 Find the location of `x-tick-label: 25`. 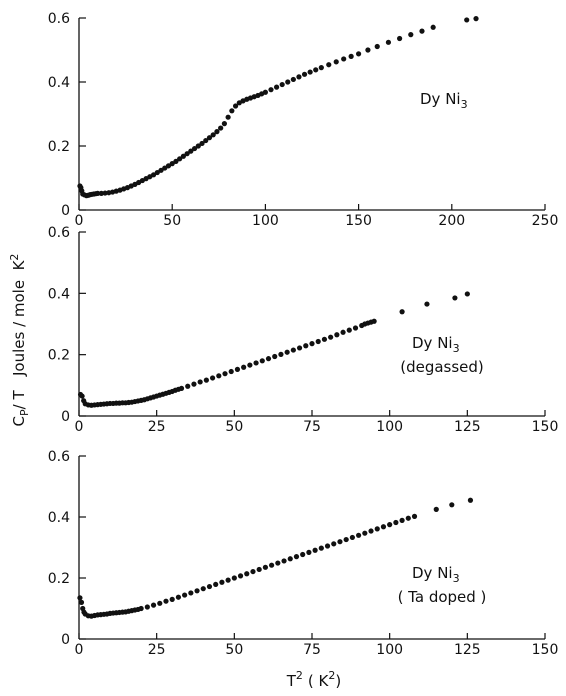

x-tick-label: 25 is located at coordinates (157, 427).